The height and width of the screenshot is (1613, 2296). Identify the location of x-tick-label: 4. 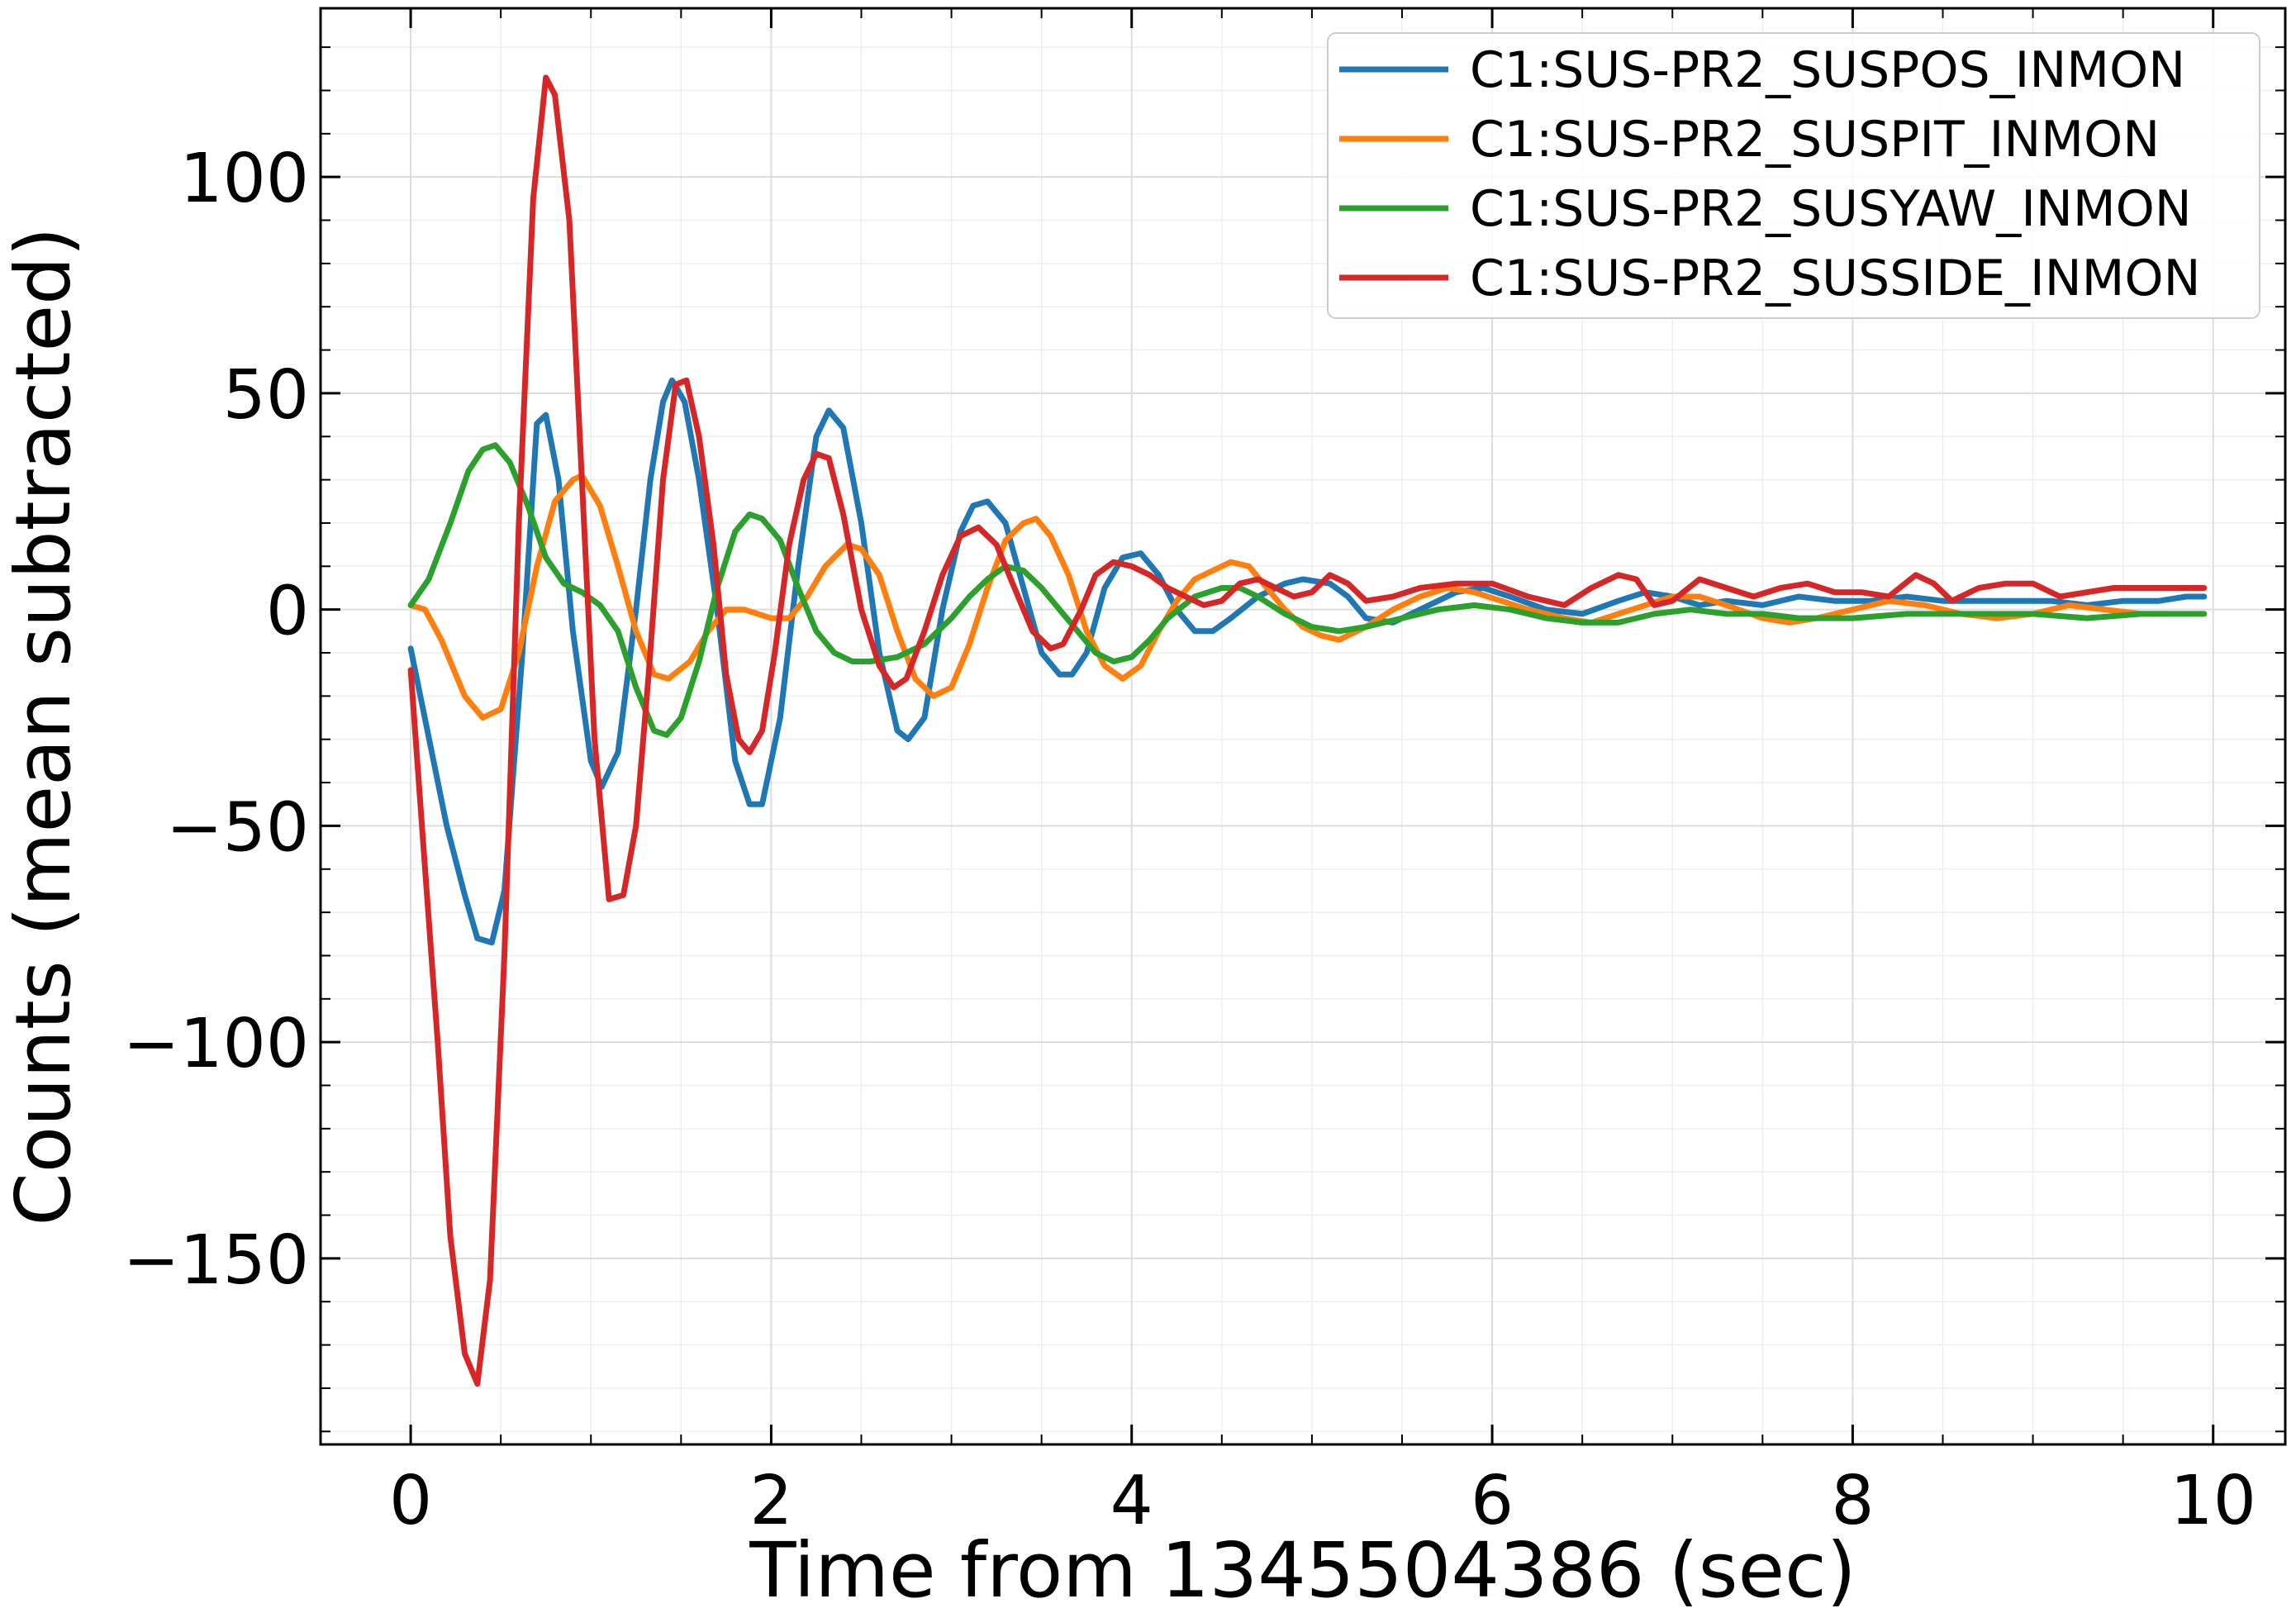
(1132, 1501).